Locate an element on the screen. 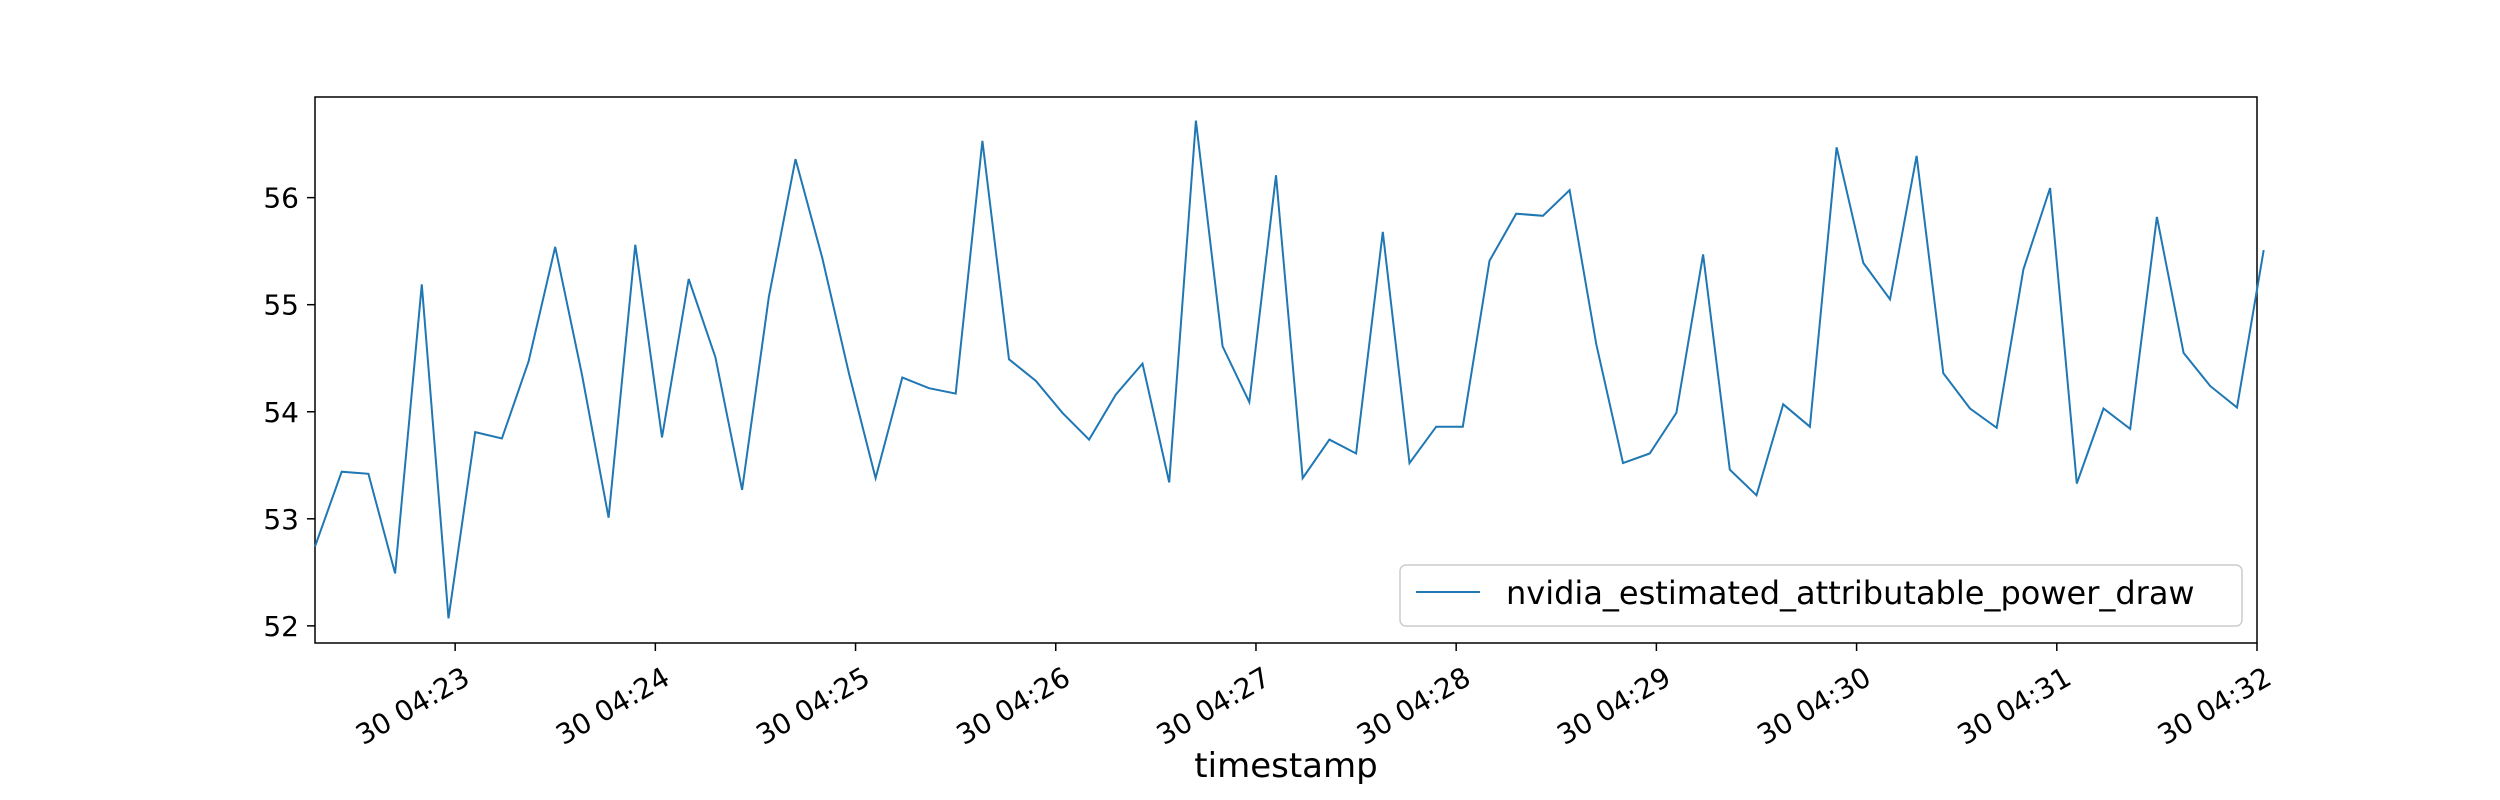 The image size is (2500, 800). x-tick-label: 30 04:27 is located at coordinates (1213, 705).